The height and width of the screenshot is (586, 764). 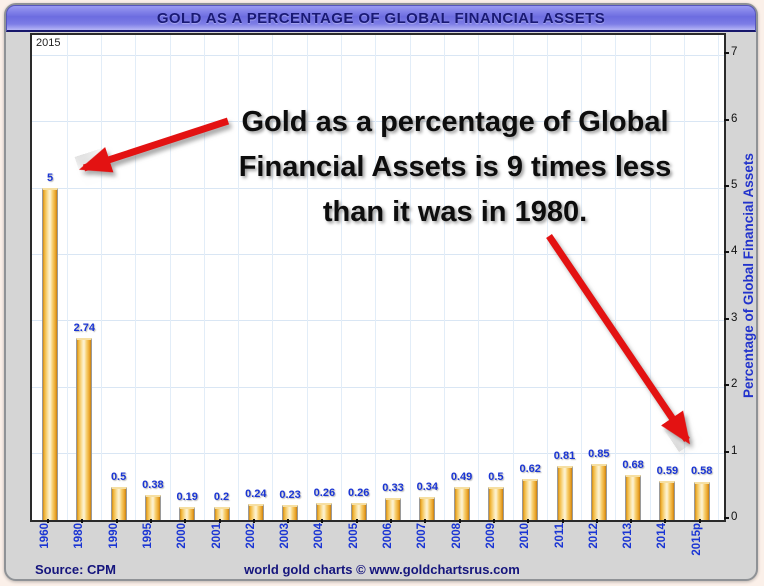 I want to click on x-axis-label: 2006, so click(x=388, y=536).